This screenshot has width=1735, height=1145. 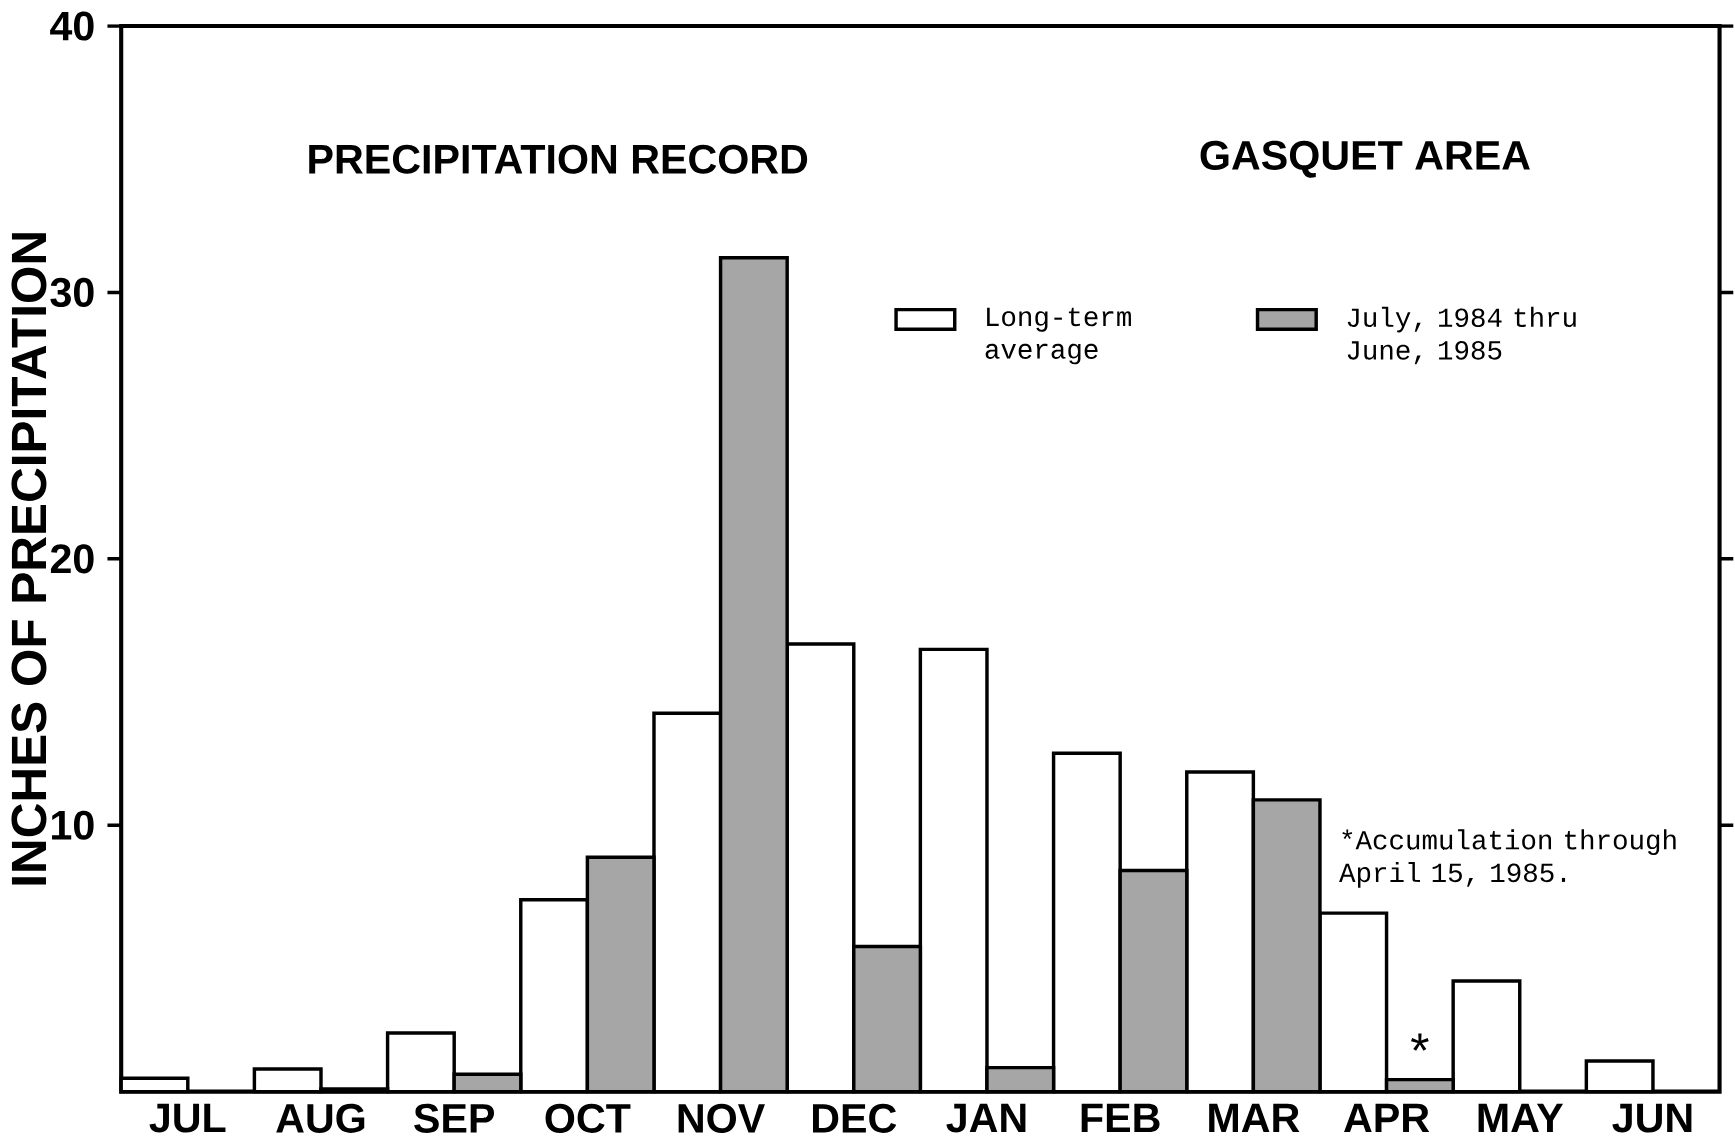 I want to click on y-tick-label: 10, so click(x=73, y=825).